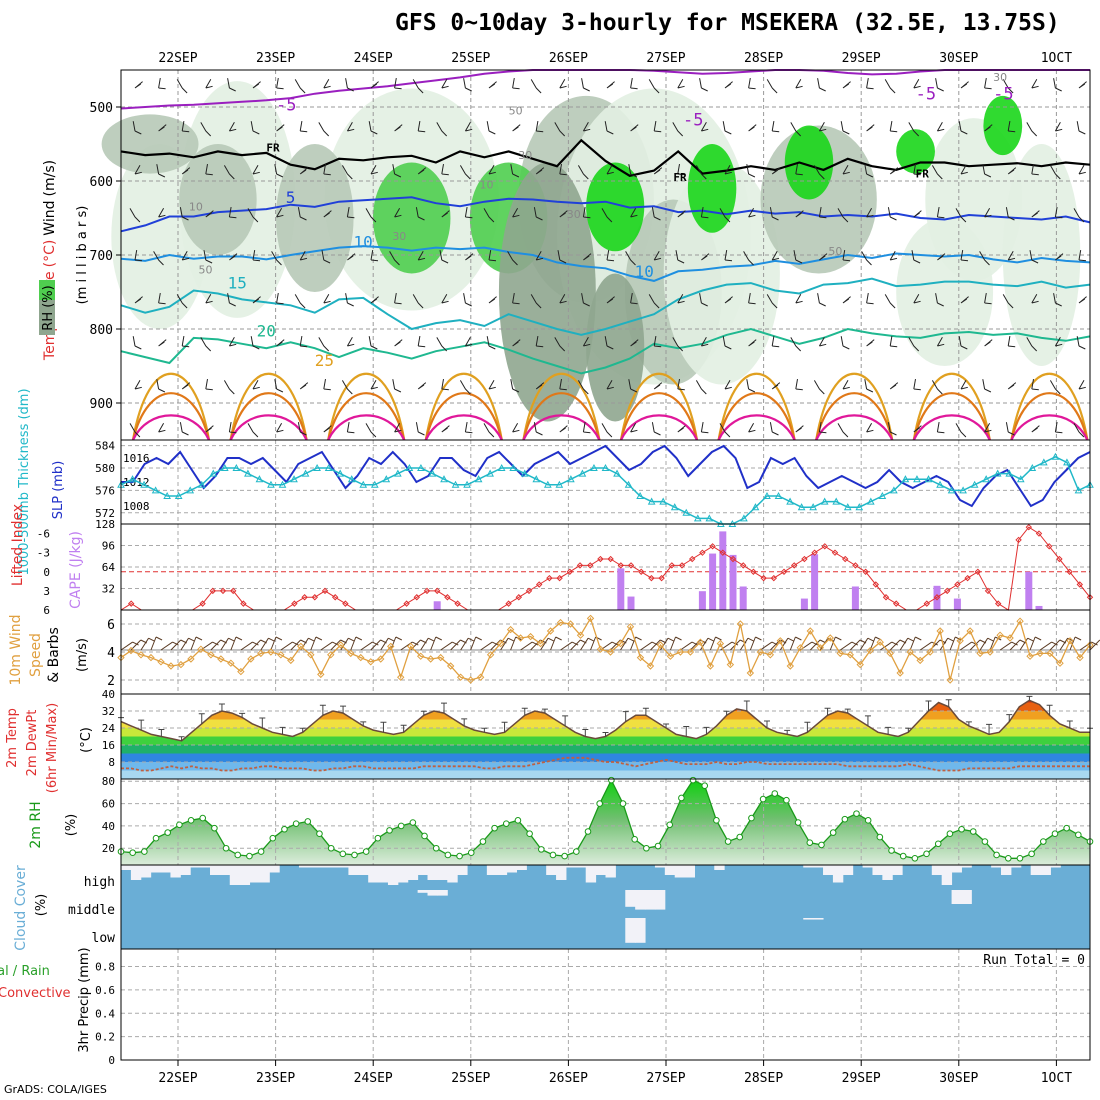 Image resolution: width=1100 pixels, height=1100 pixels. I want to click on run-total: Run Total = 0, so click(1034, 960).